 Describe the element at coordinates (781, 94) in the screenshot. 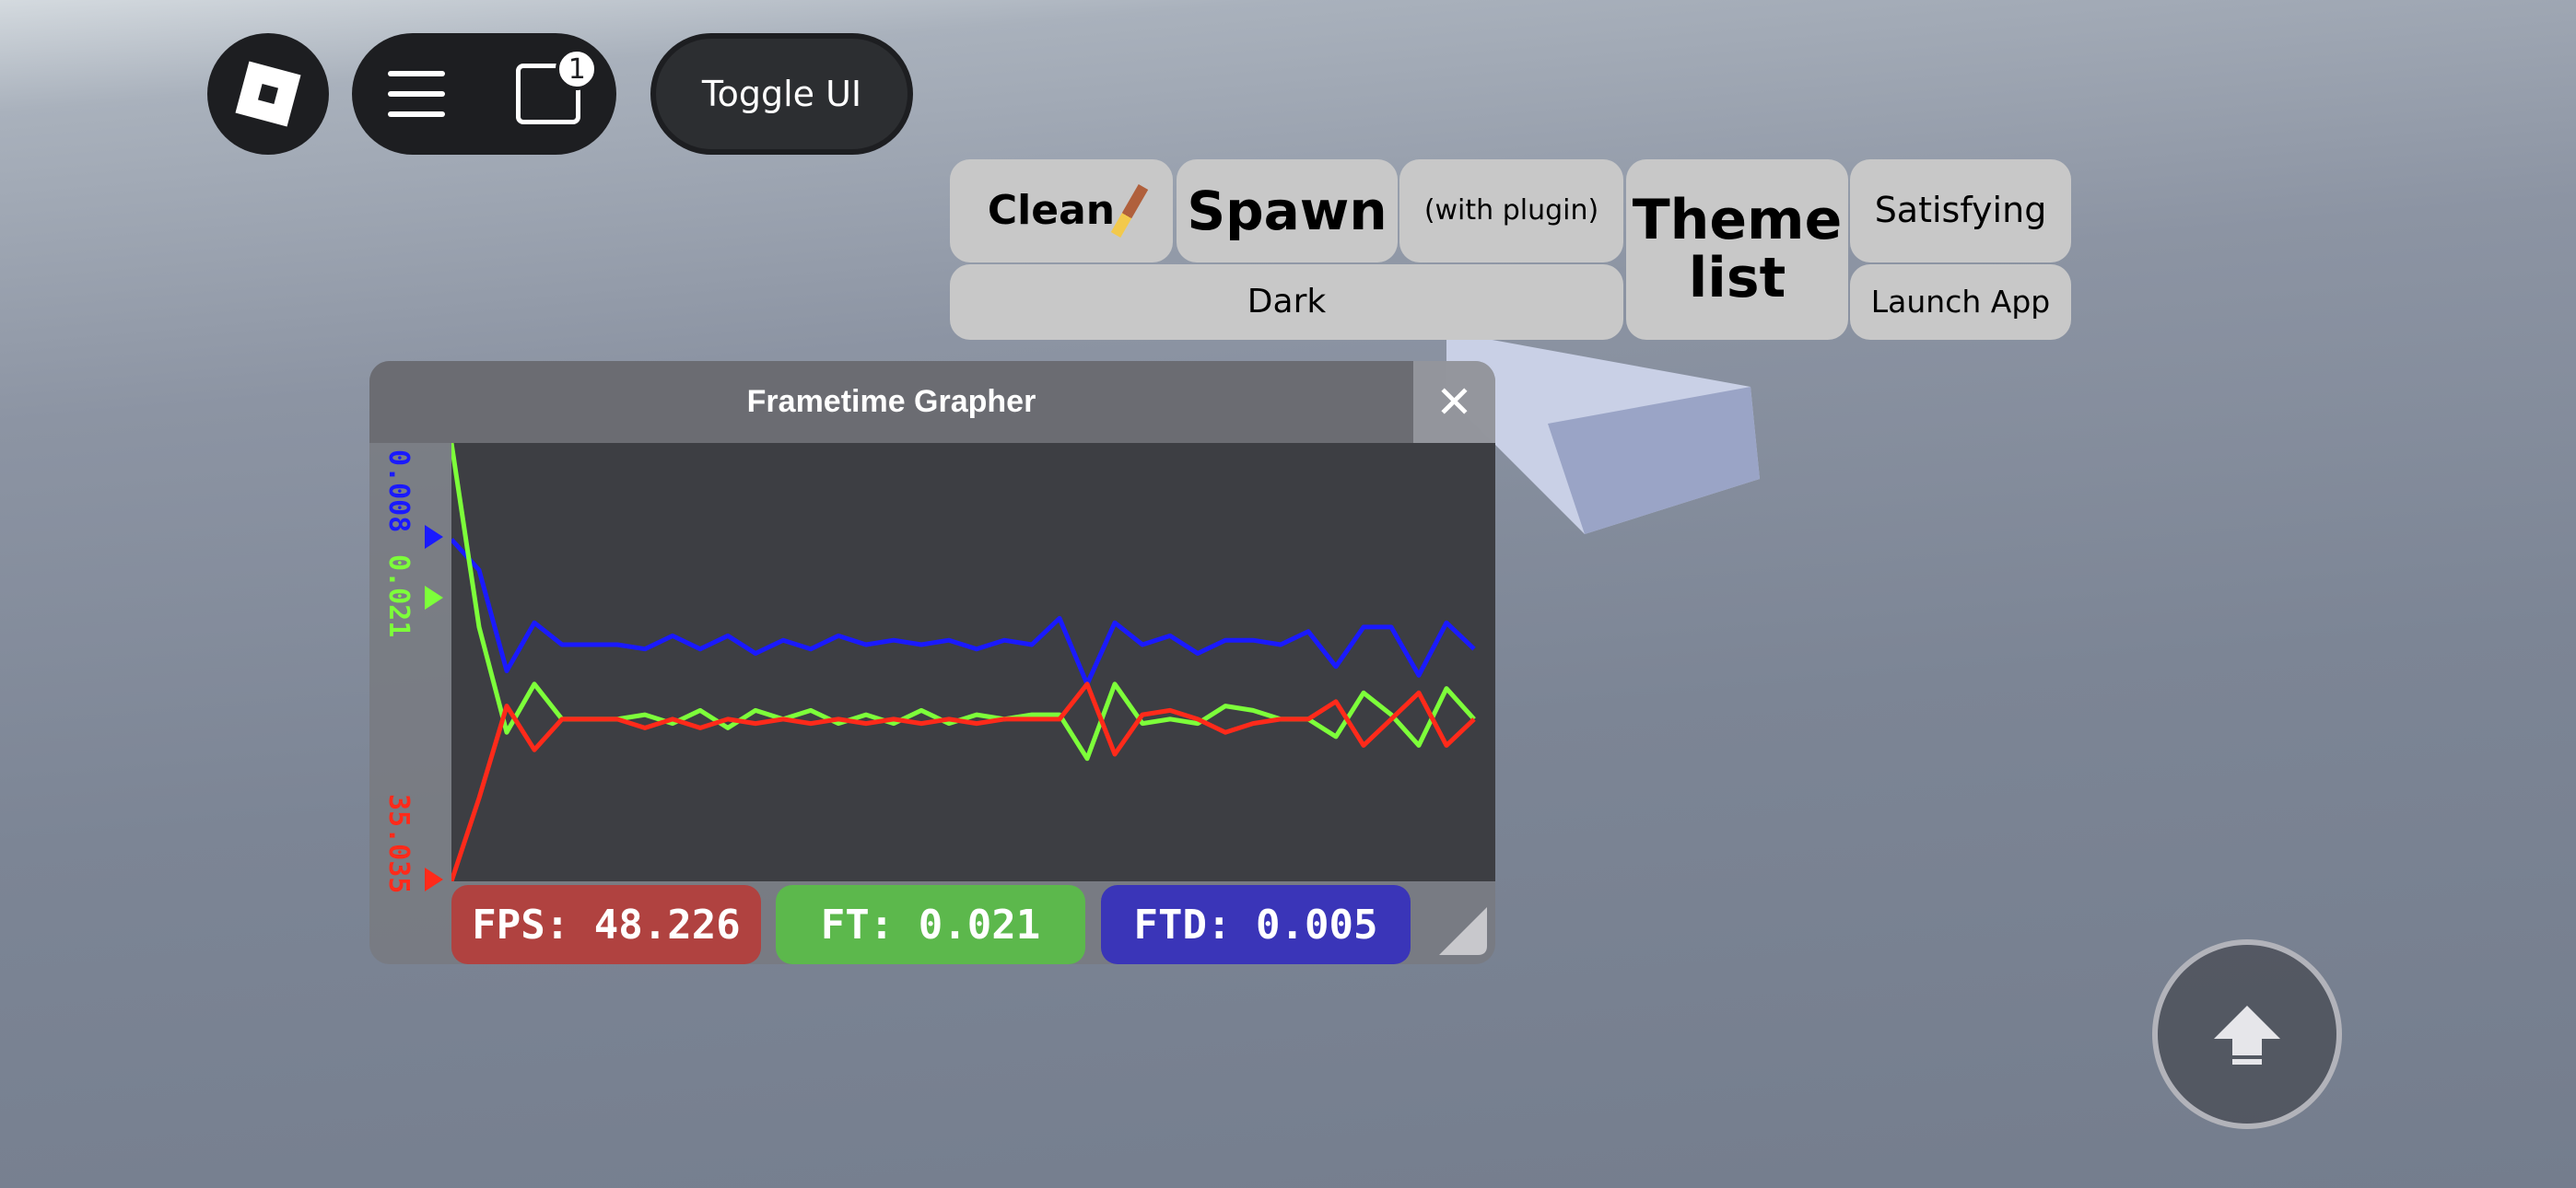

I see `toggle-ui-button: Toggle UI` at that location.